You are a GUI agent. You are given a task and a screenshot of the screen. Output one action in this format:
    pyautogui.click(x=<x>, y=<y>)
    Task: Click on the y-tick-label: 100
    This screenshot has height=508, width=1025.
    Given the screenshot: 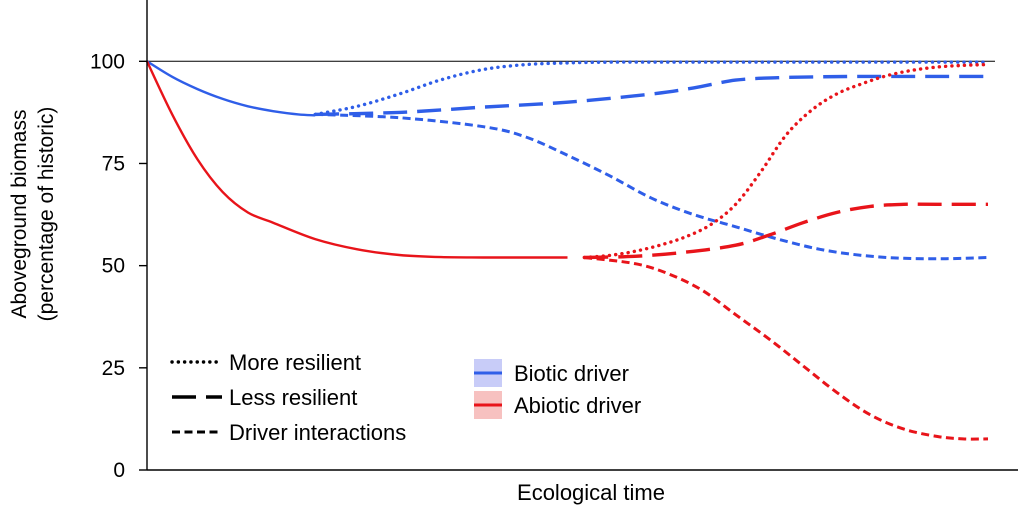 What is the action you would take?
    pyautogui.click(x=107, y=61)
    